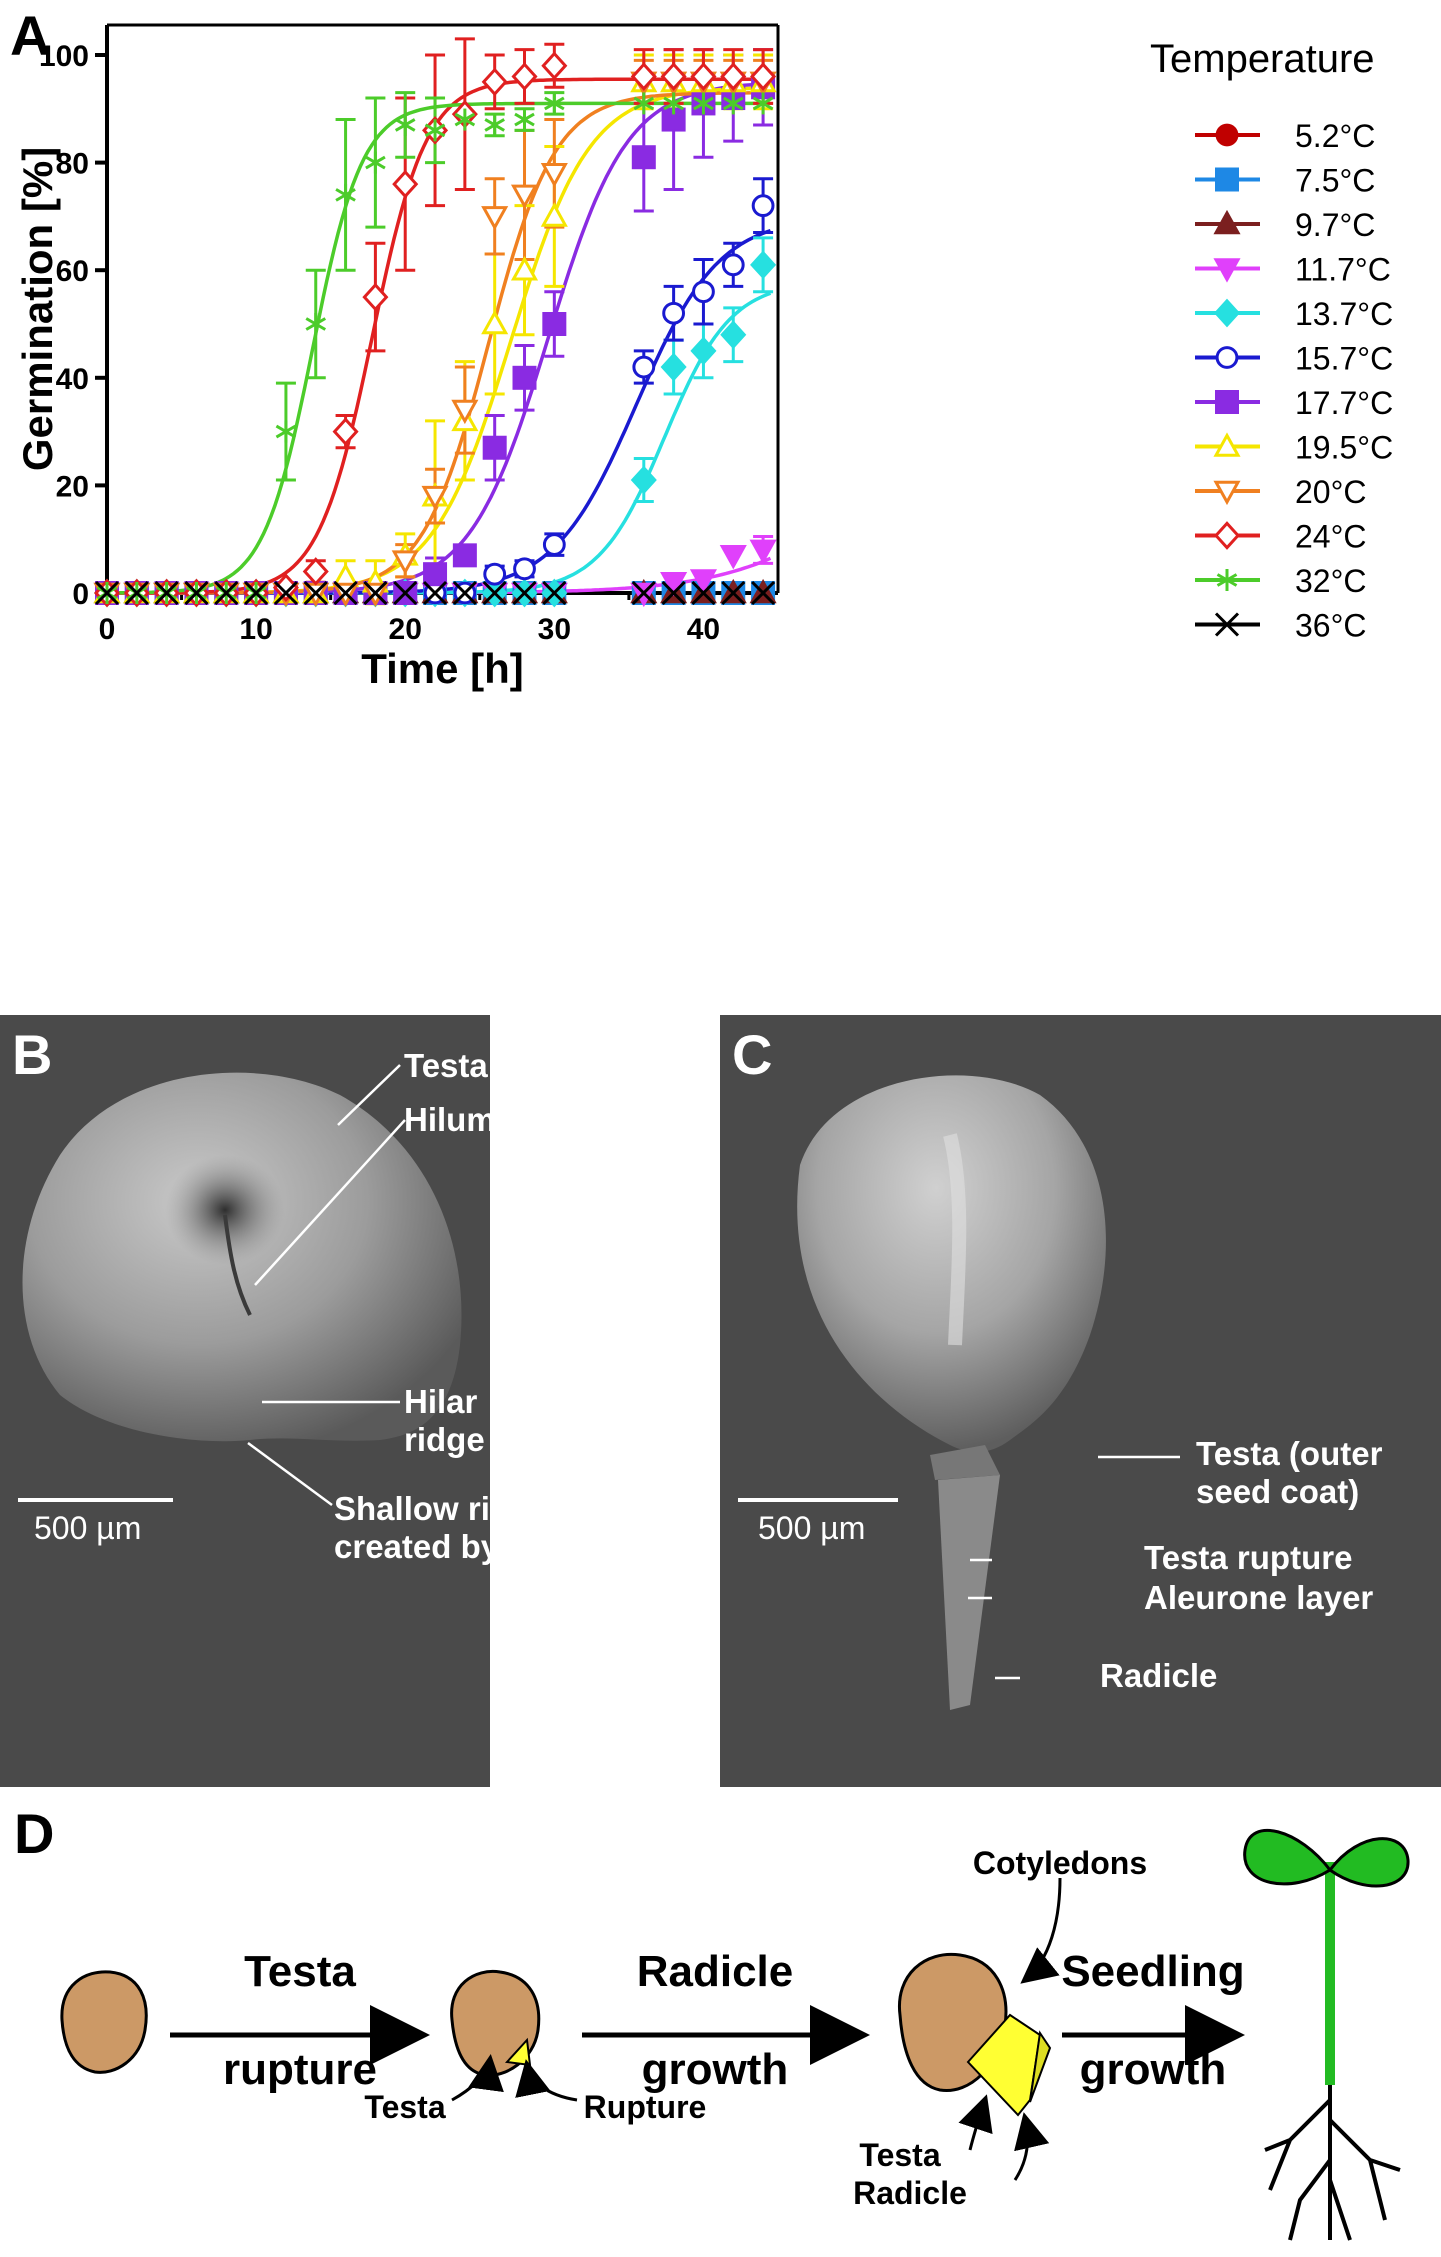  What do you see at coordinates (441, 1401) in the screenshot?
I see `label-hilar-ridge-1: Hilar` at bounding box center [441, 1401].